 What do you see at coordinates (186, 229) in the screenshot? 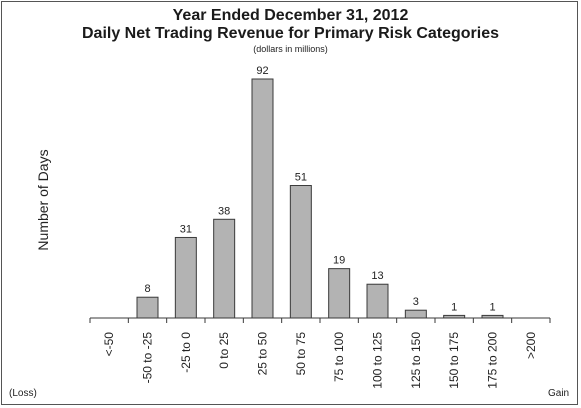
I see `data-label-2: 31` at bounding box center [186, 229].